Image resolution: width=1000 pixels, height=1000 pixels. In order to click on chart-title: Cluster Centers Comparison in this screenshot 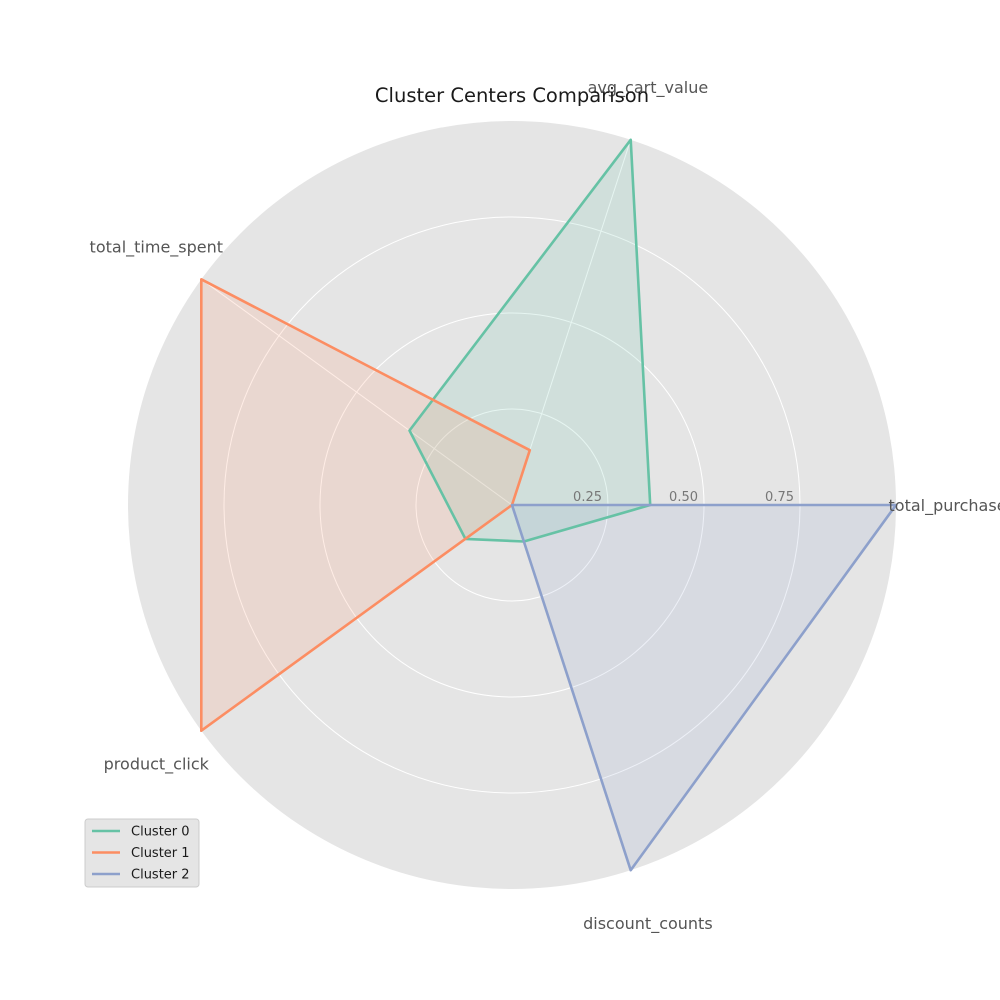, I will do `click(512, 95)`.